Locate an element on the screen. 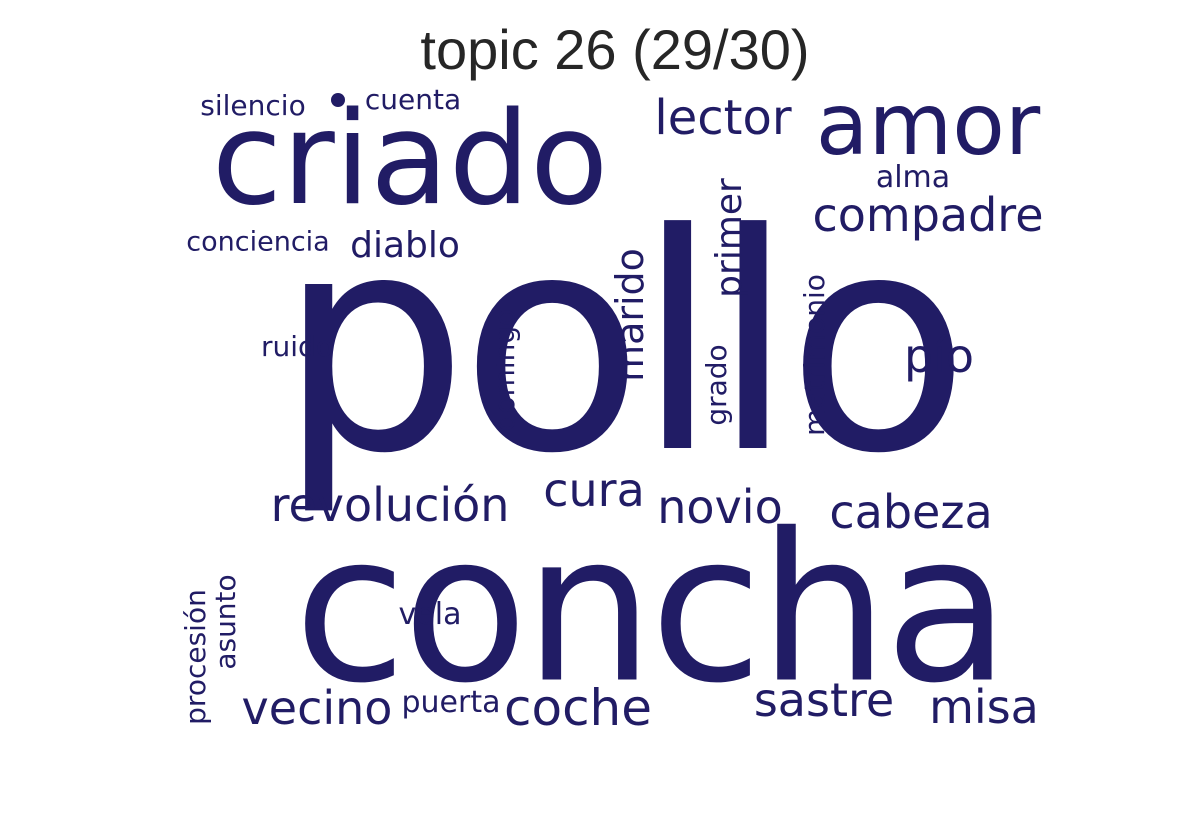 This screenshot has height=825, width=1200. word-matrimonio: matrimonio is located at coordinates (814, 355).